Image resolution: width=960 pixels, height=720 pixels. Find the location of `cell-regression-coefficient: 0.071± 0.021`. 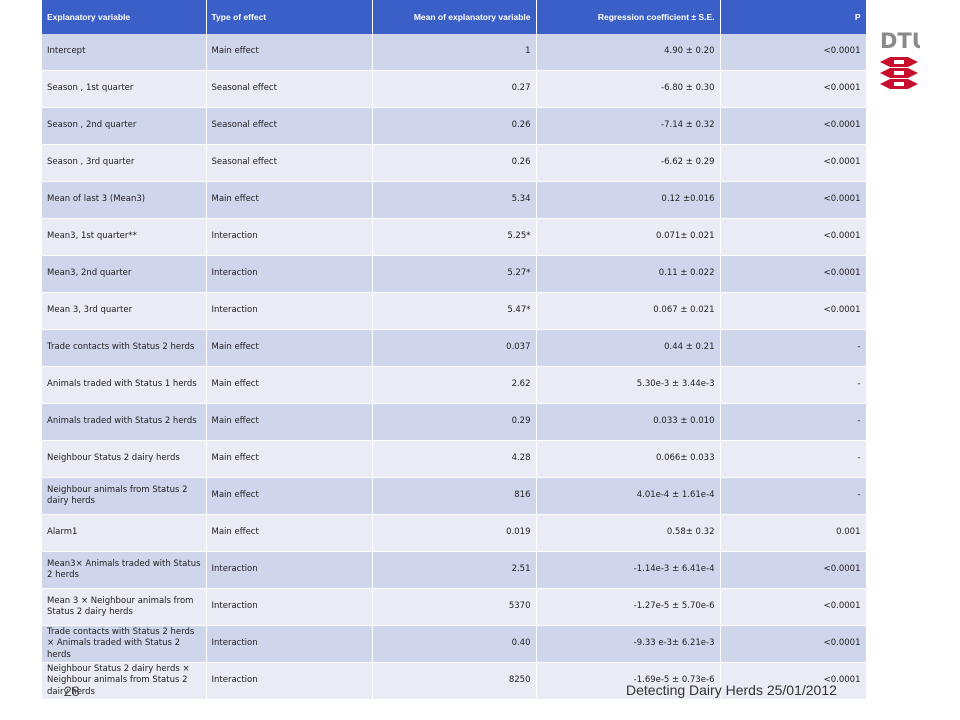

cell-regression-coefficient: 0.071± 0.021 is located at coordinates (628, 237).